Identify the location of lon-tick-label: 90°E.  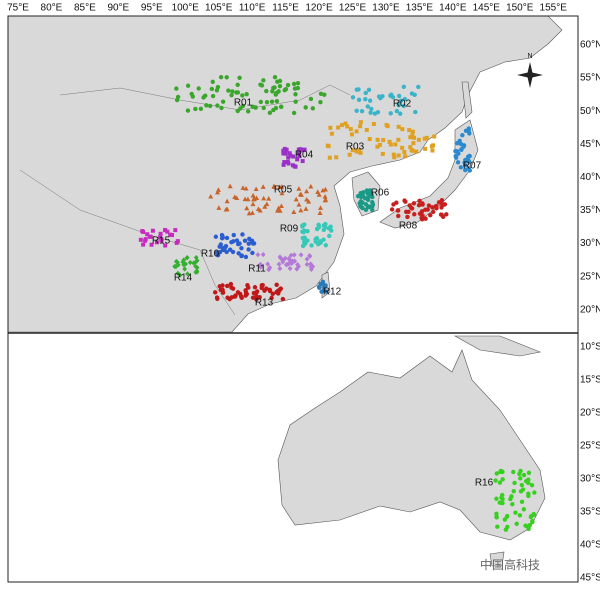
(118, 8).